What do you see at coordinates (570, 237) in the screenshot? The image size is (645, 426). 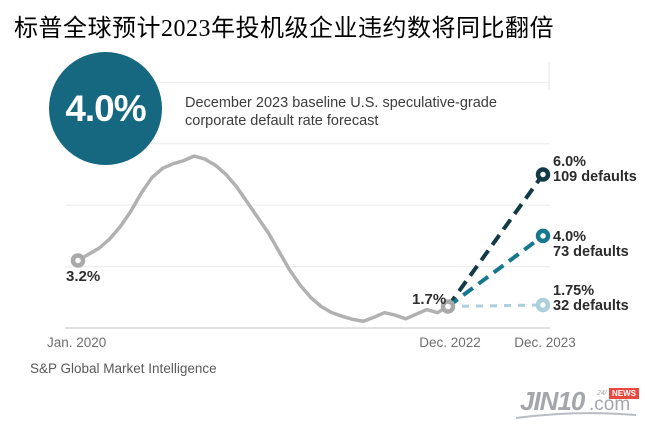 I see `scenario-rate: 4.0%` at bounding box center [570, 237].